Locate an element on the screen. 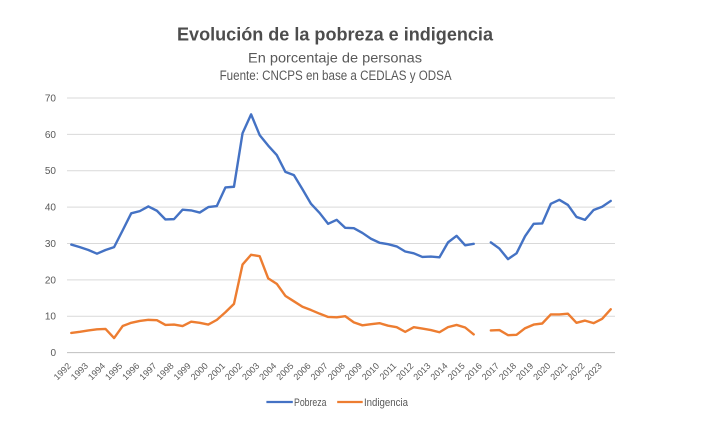 The width and height of the screenshot is (708, 424). svg-text:Evolución de la pobreza e indi: Evolución de la pobreza e indigencia is located at coordinates (335, 34).